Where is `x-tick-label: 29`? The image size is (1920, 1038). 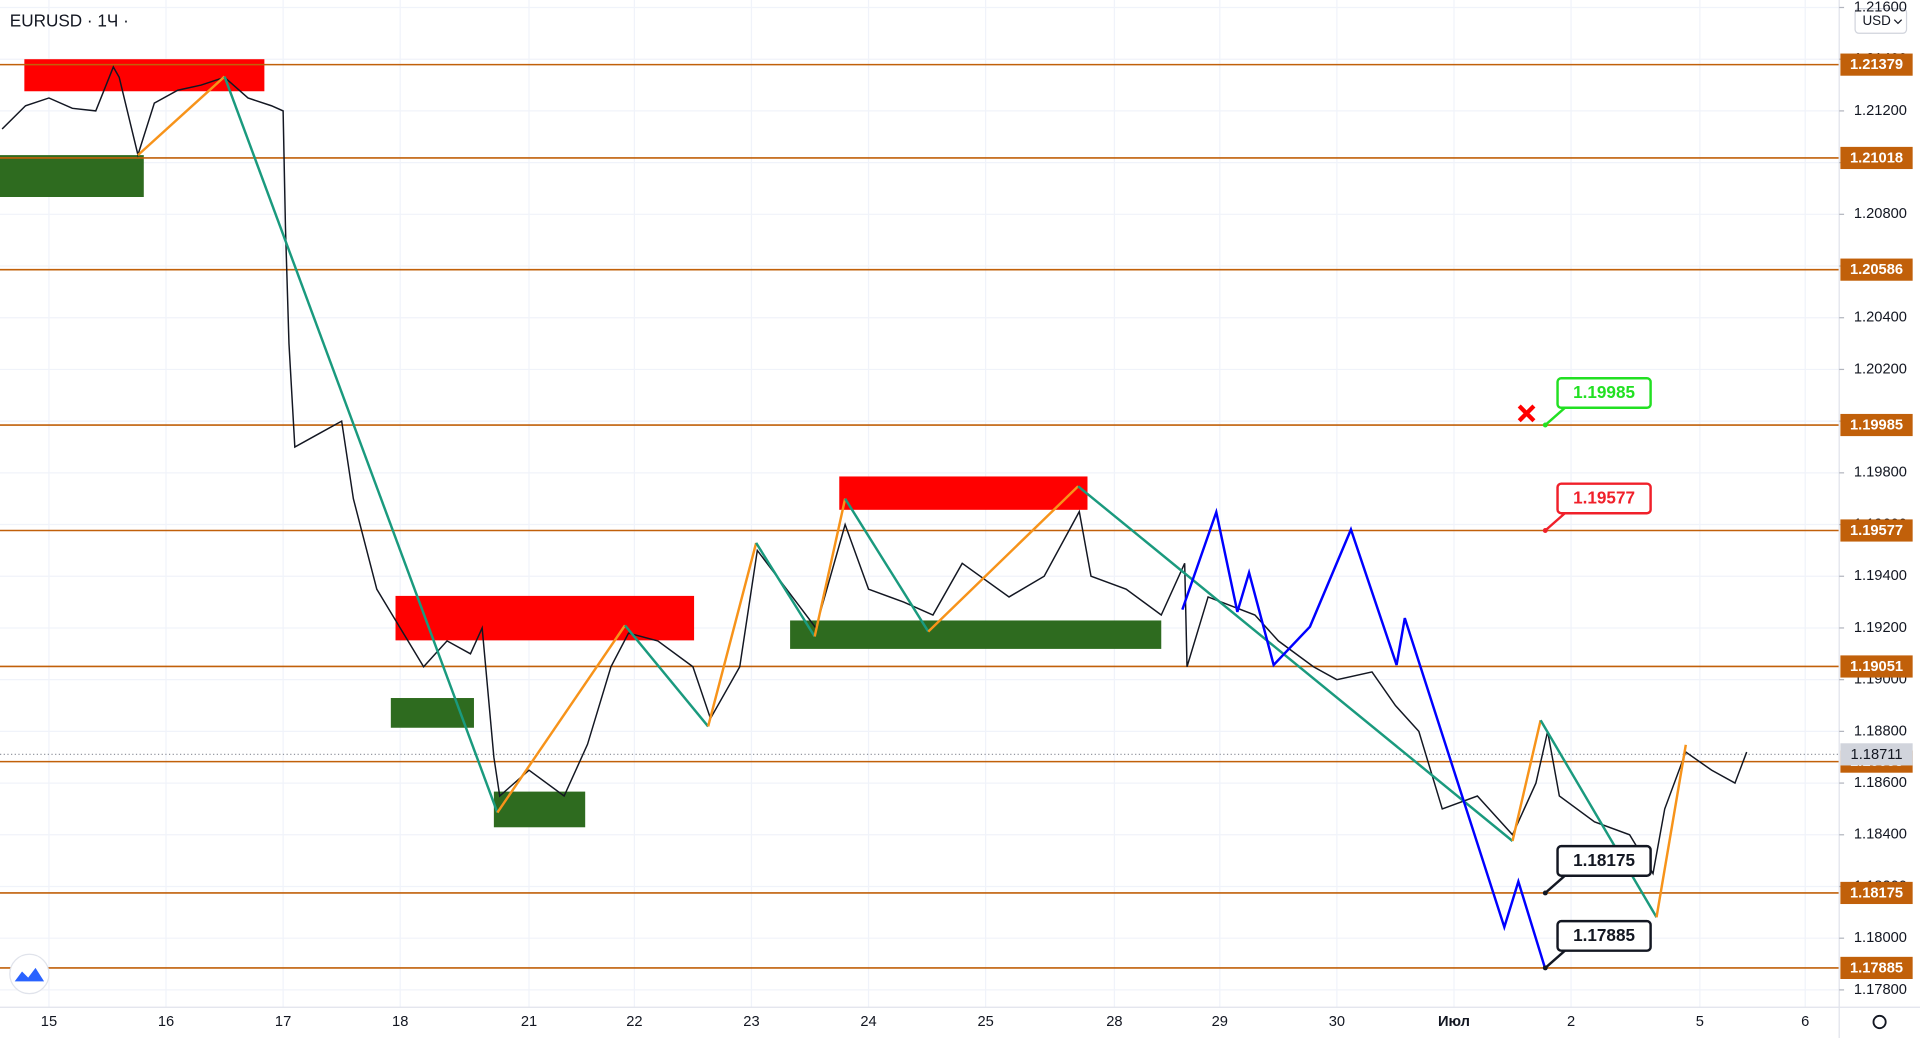
x-tick-label: 29 is located at coordinates (1220, 1022).